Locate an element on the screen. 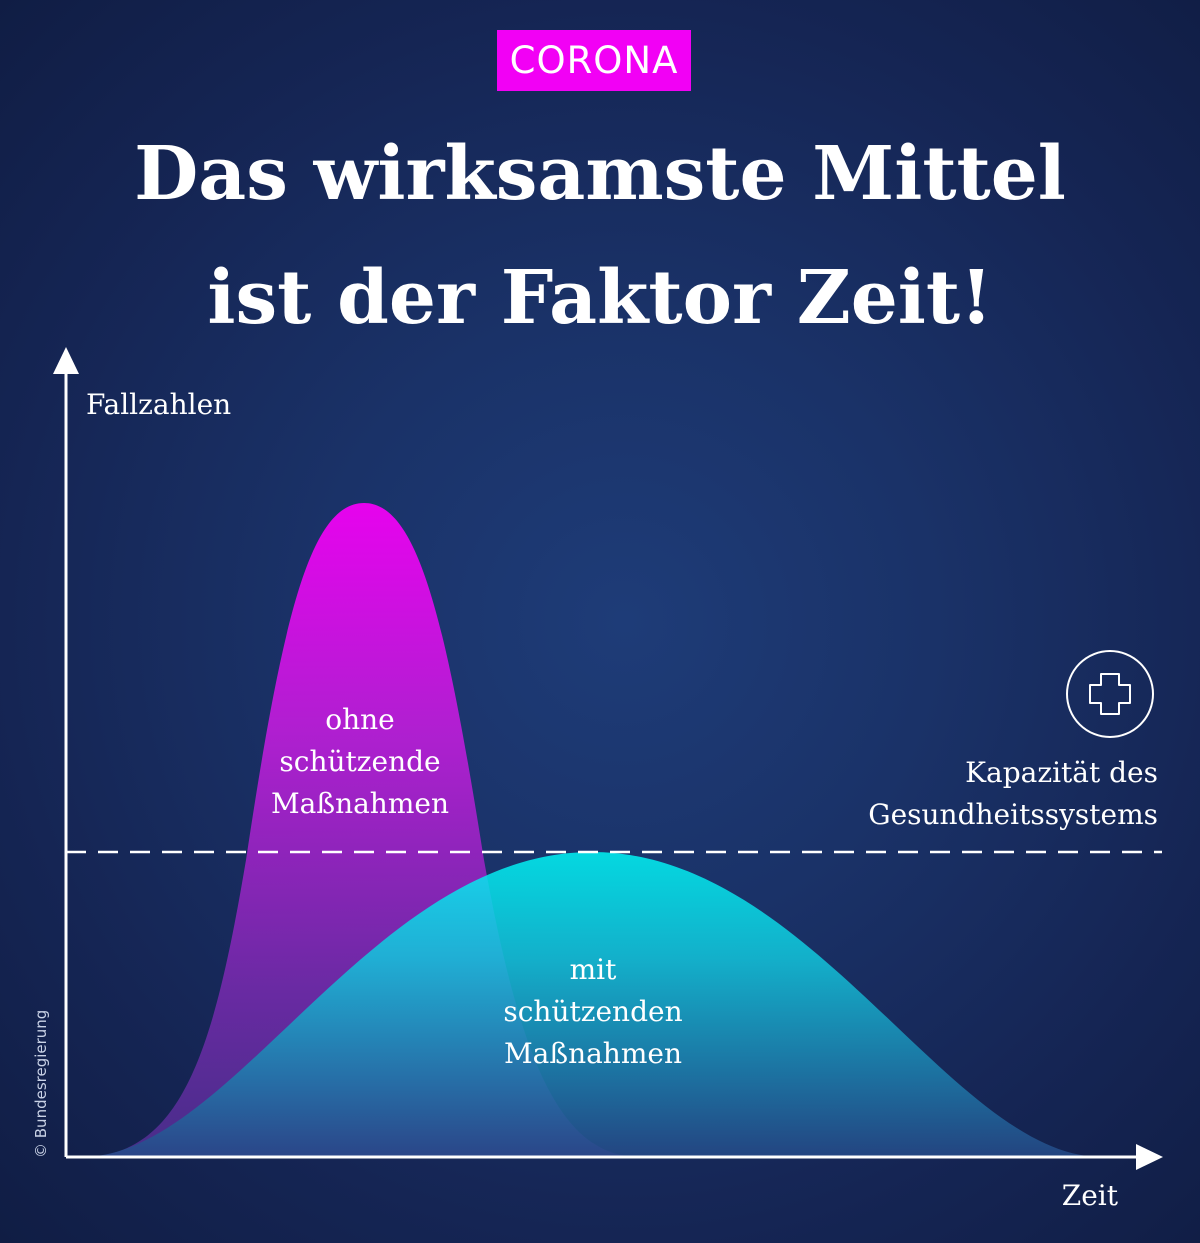  label-without-measures-line-1: ohne is located at coordinates (360, 719).